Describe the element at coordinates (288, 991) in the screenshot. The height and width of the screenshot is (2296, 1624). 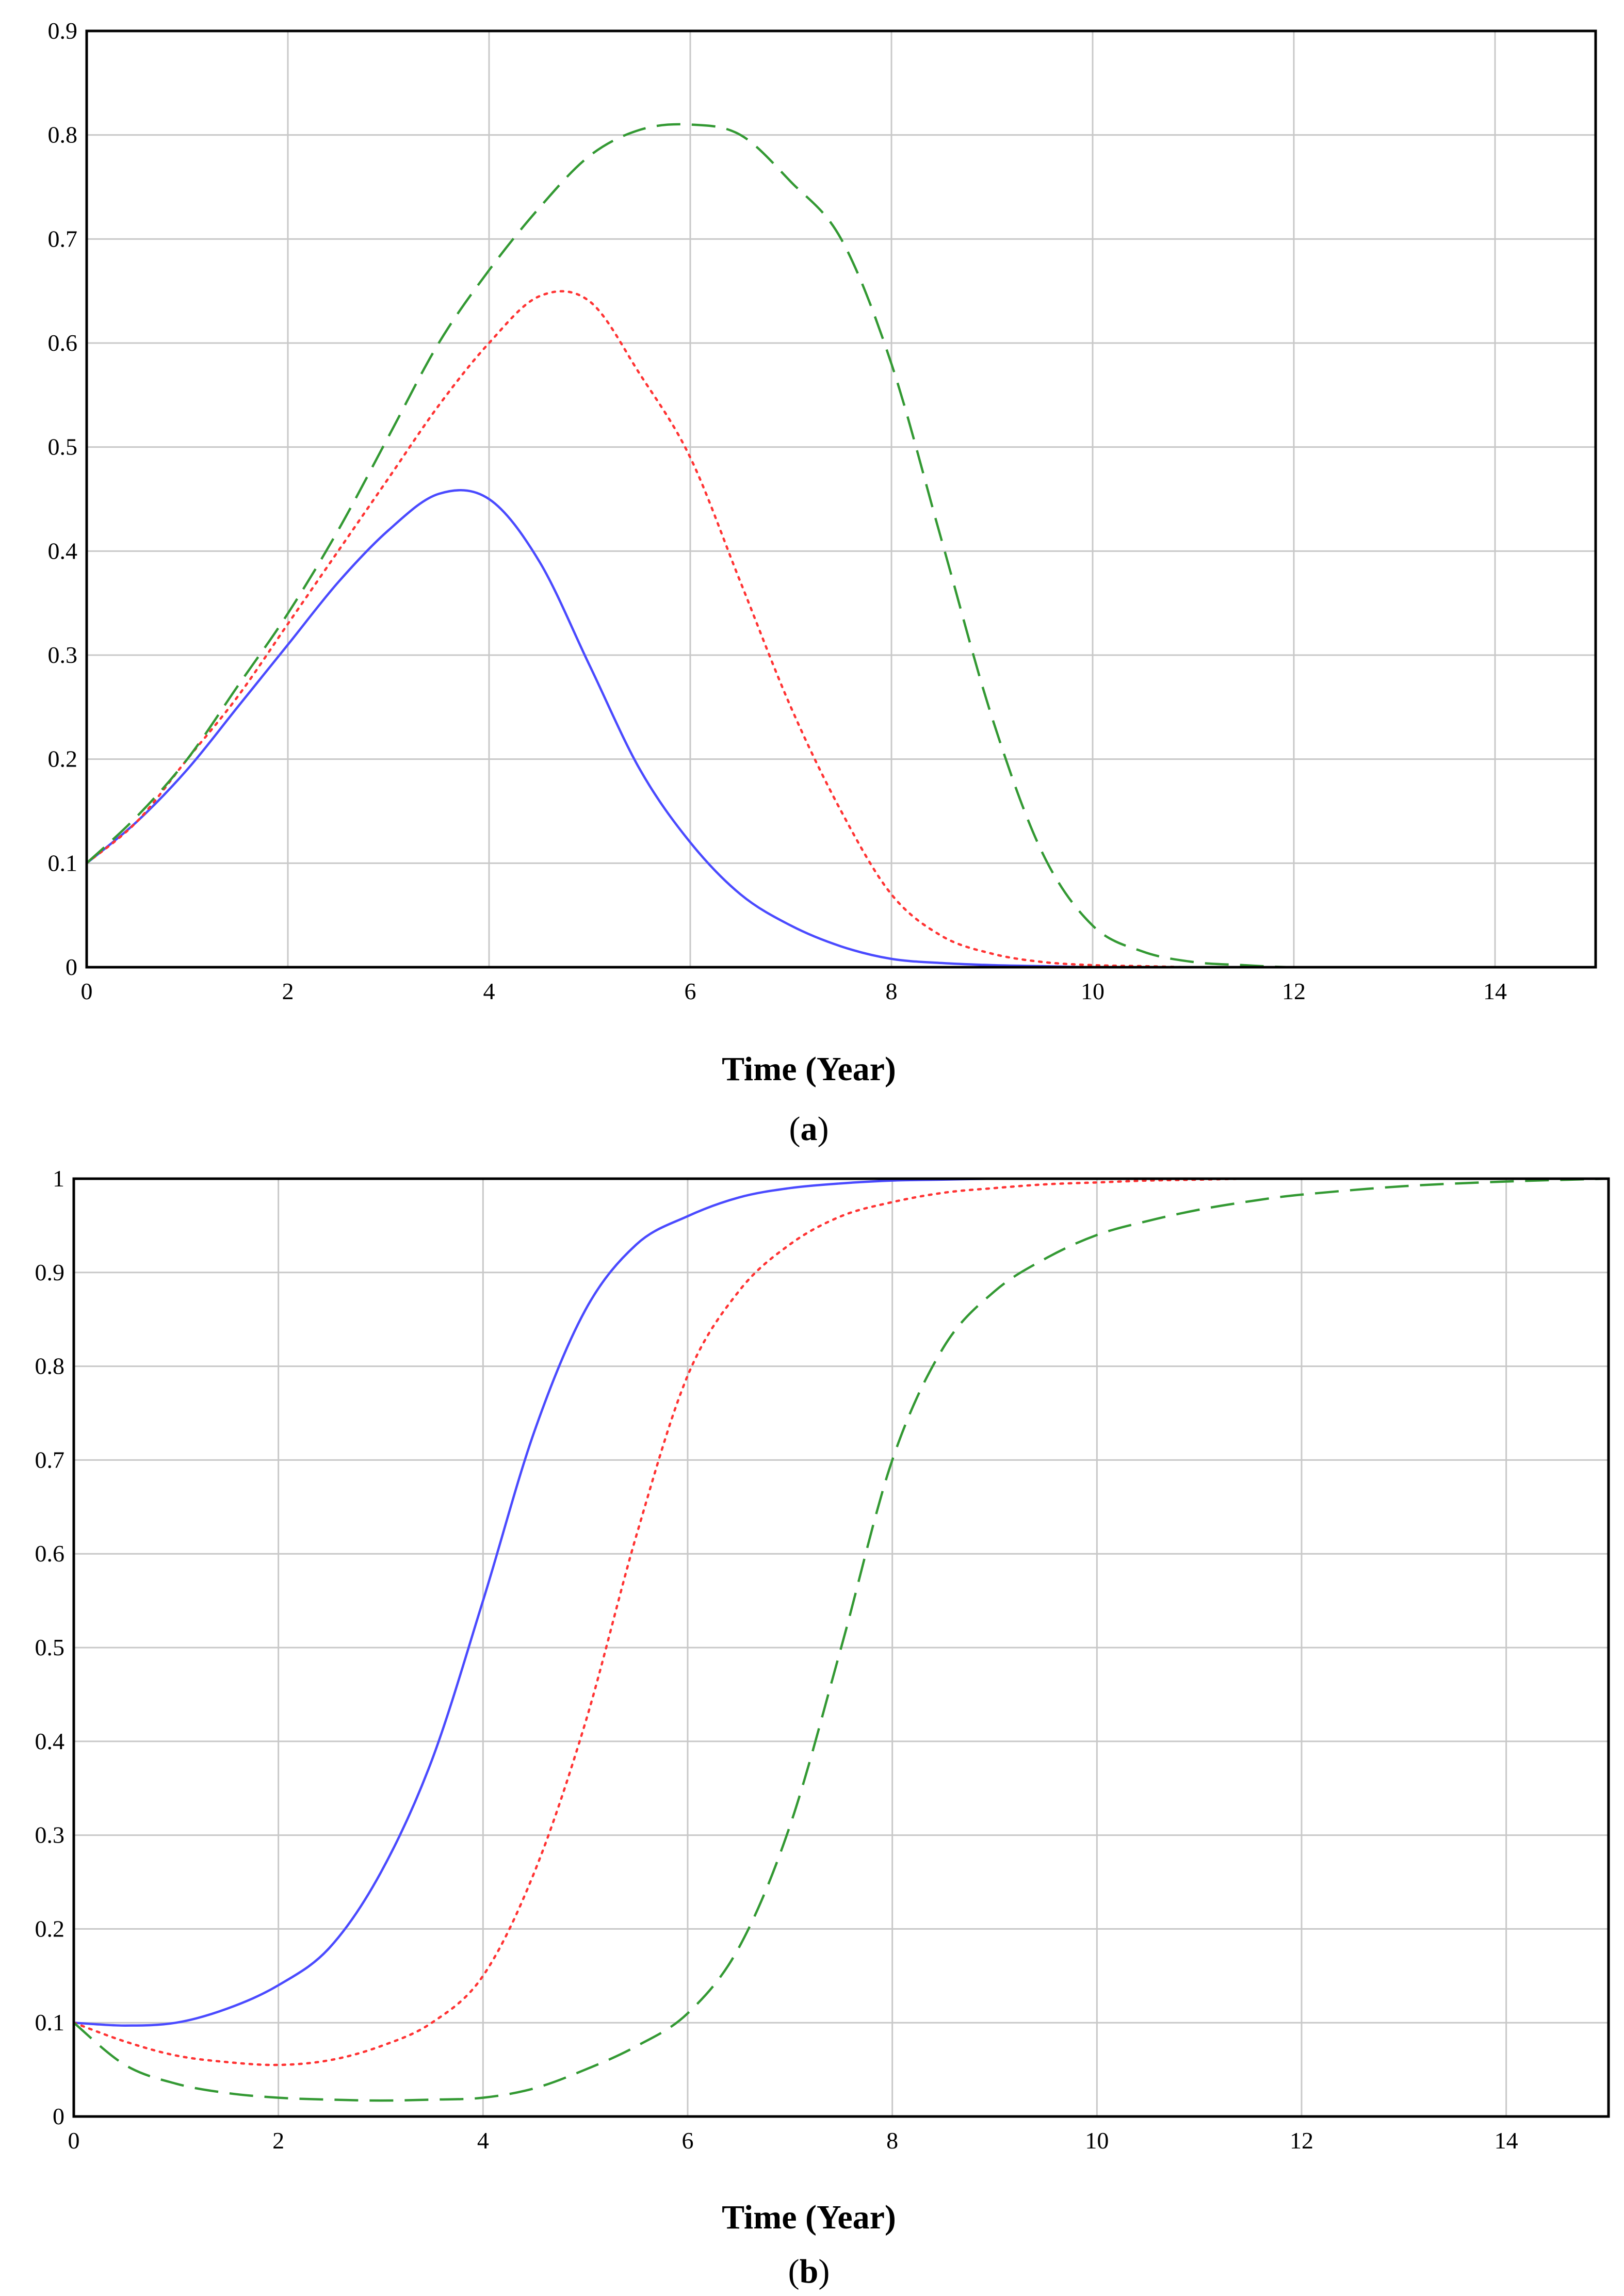
I see `chart-a-x-tick-label: 2` at that location.